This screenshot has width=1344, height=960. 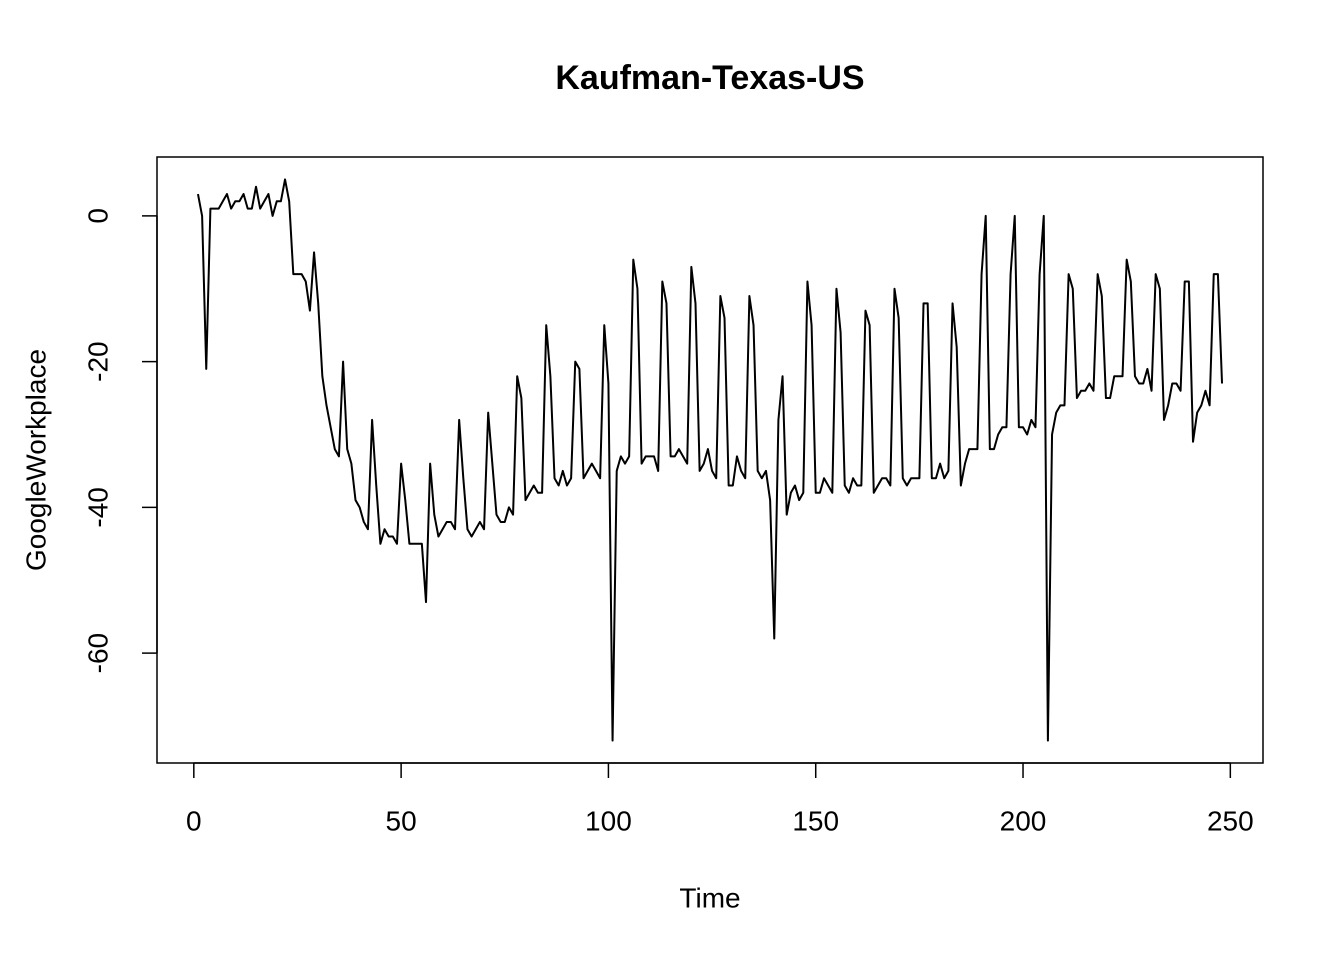 What do you see at coordinates (97, 361) in the screenshot?
I see `y-tick-label: -20` at bounding box center [97, 361].